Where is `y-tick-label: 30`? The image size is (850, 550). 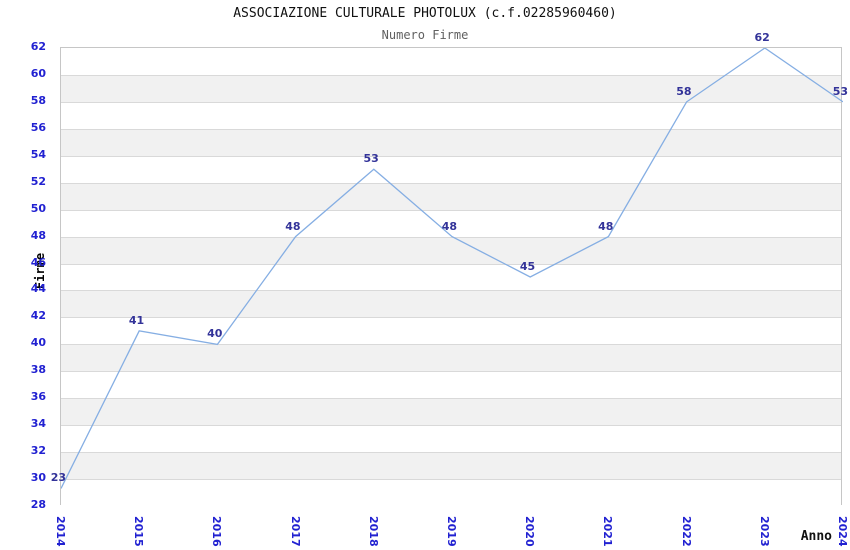 y-tick-label: 30 is located at coordinates (38, 478).